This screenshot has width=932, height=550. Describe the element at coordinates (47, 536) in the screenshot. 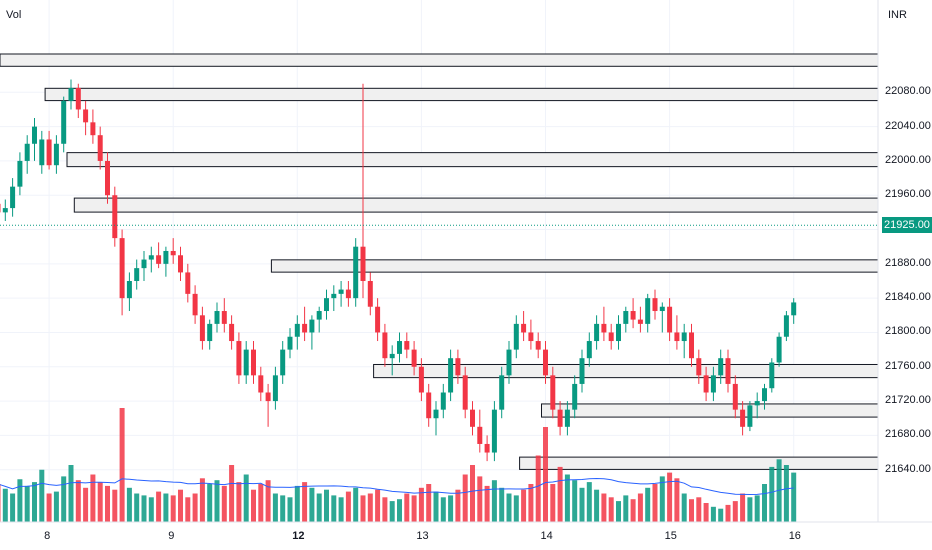

I see `time-tick-label: 8` at that location.